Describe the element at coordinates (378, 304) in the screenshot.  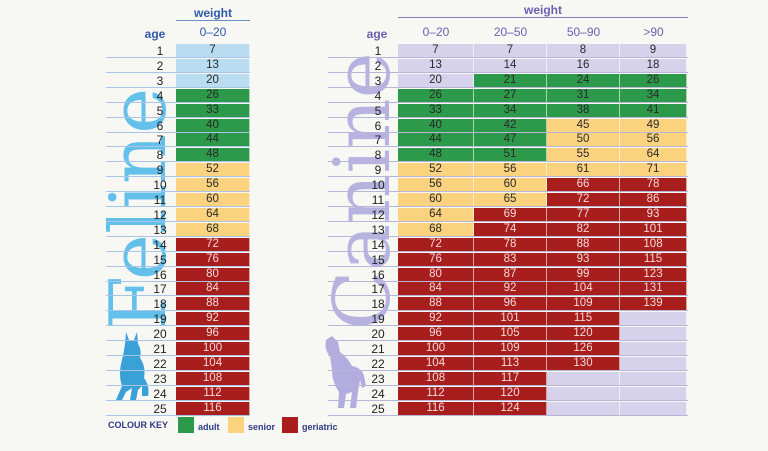
I see `canine-age-label: 18` at that location.